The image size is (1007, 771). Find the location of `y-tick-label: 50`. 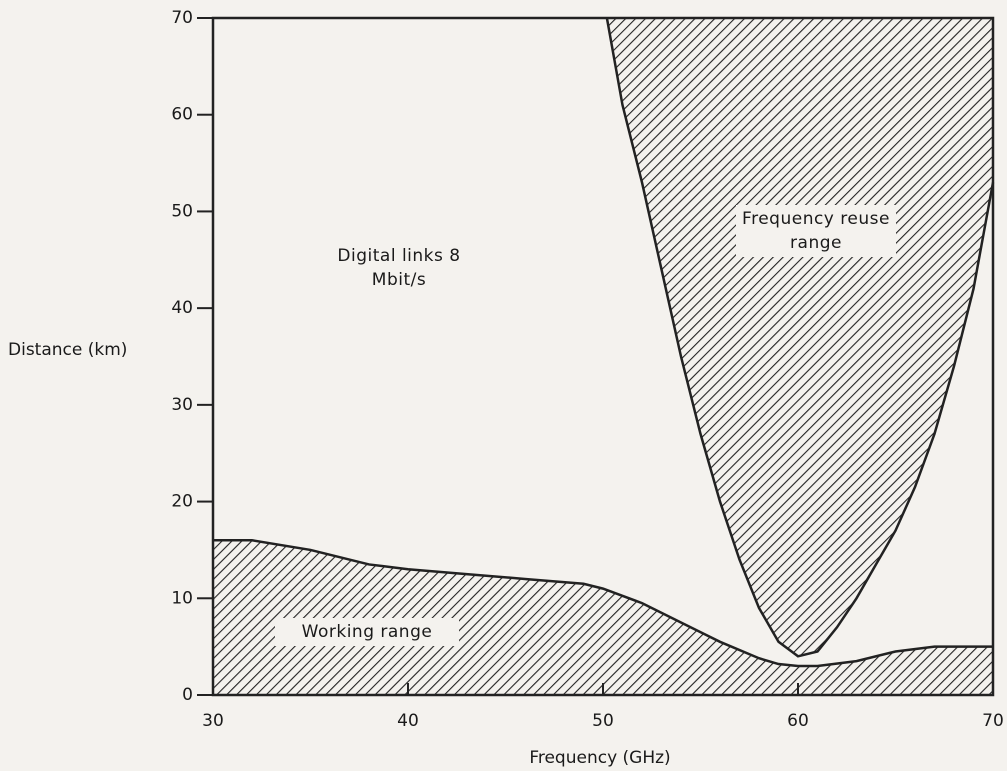

y-tick-label: 50 is located at coordinates (182, 211).